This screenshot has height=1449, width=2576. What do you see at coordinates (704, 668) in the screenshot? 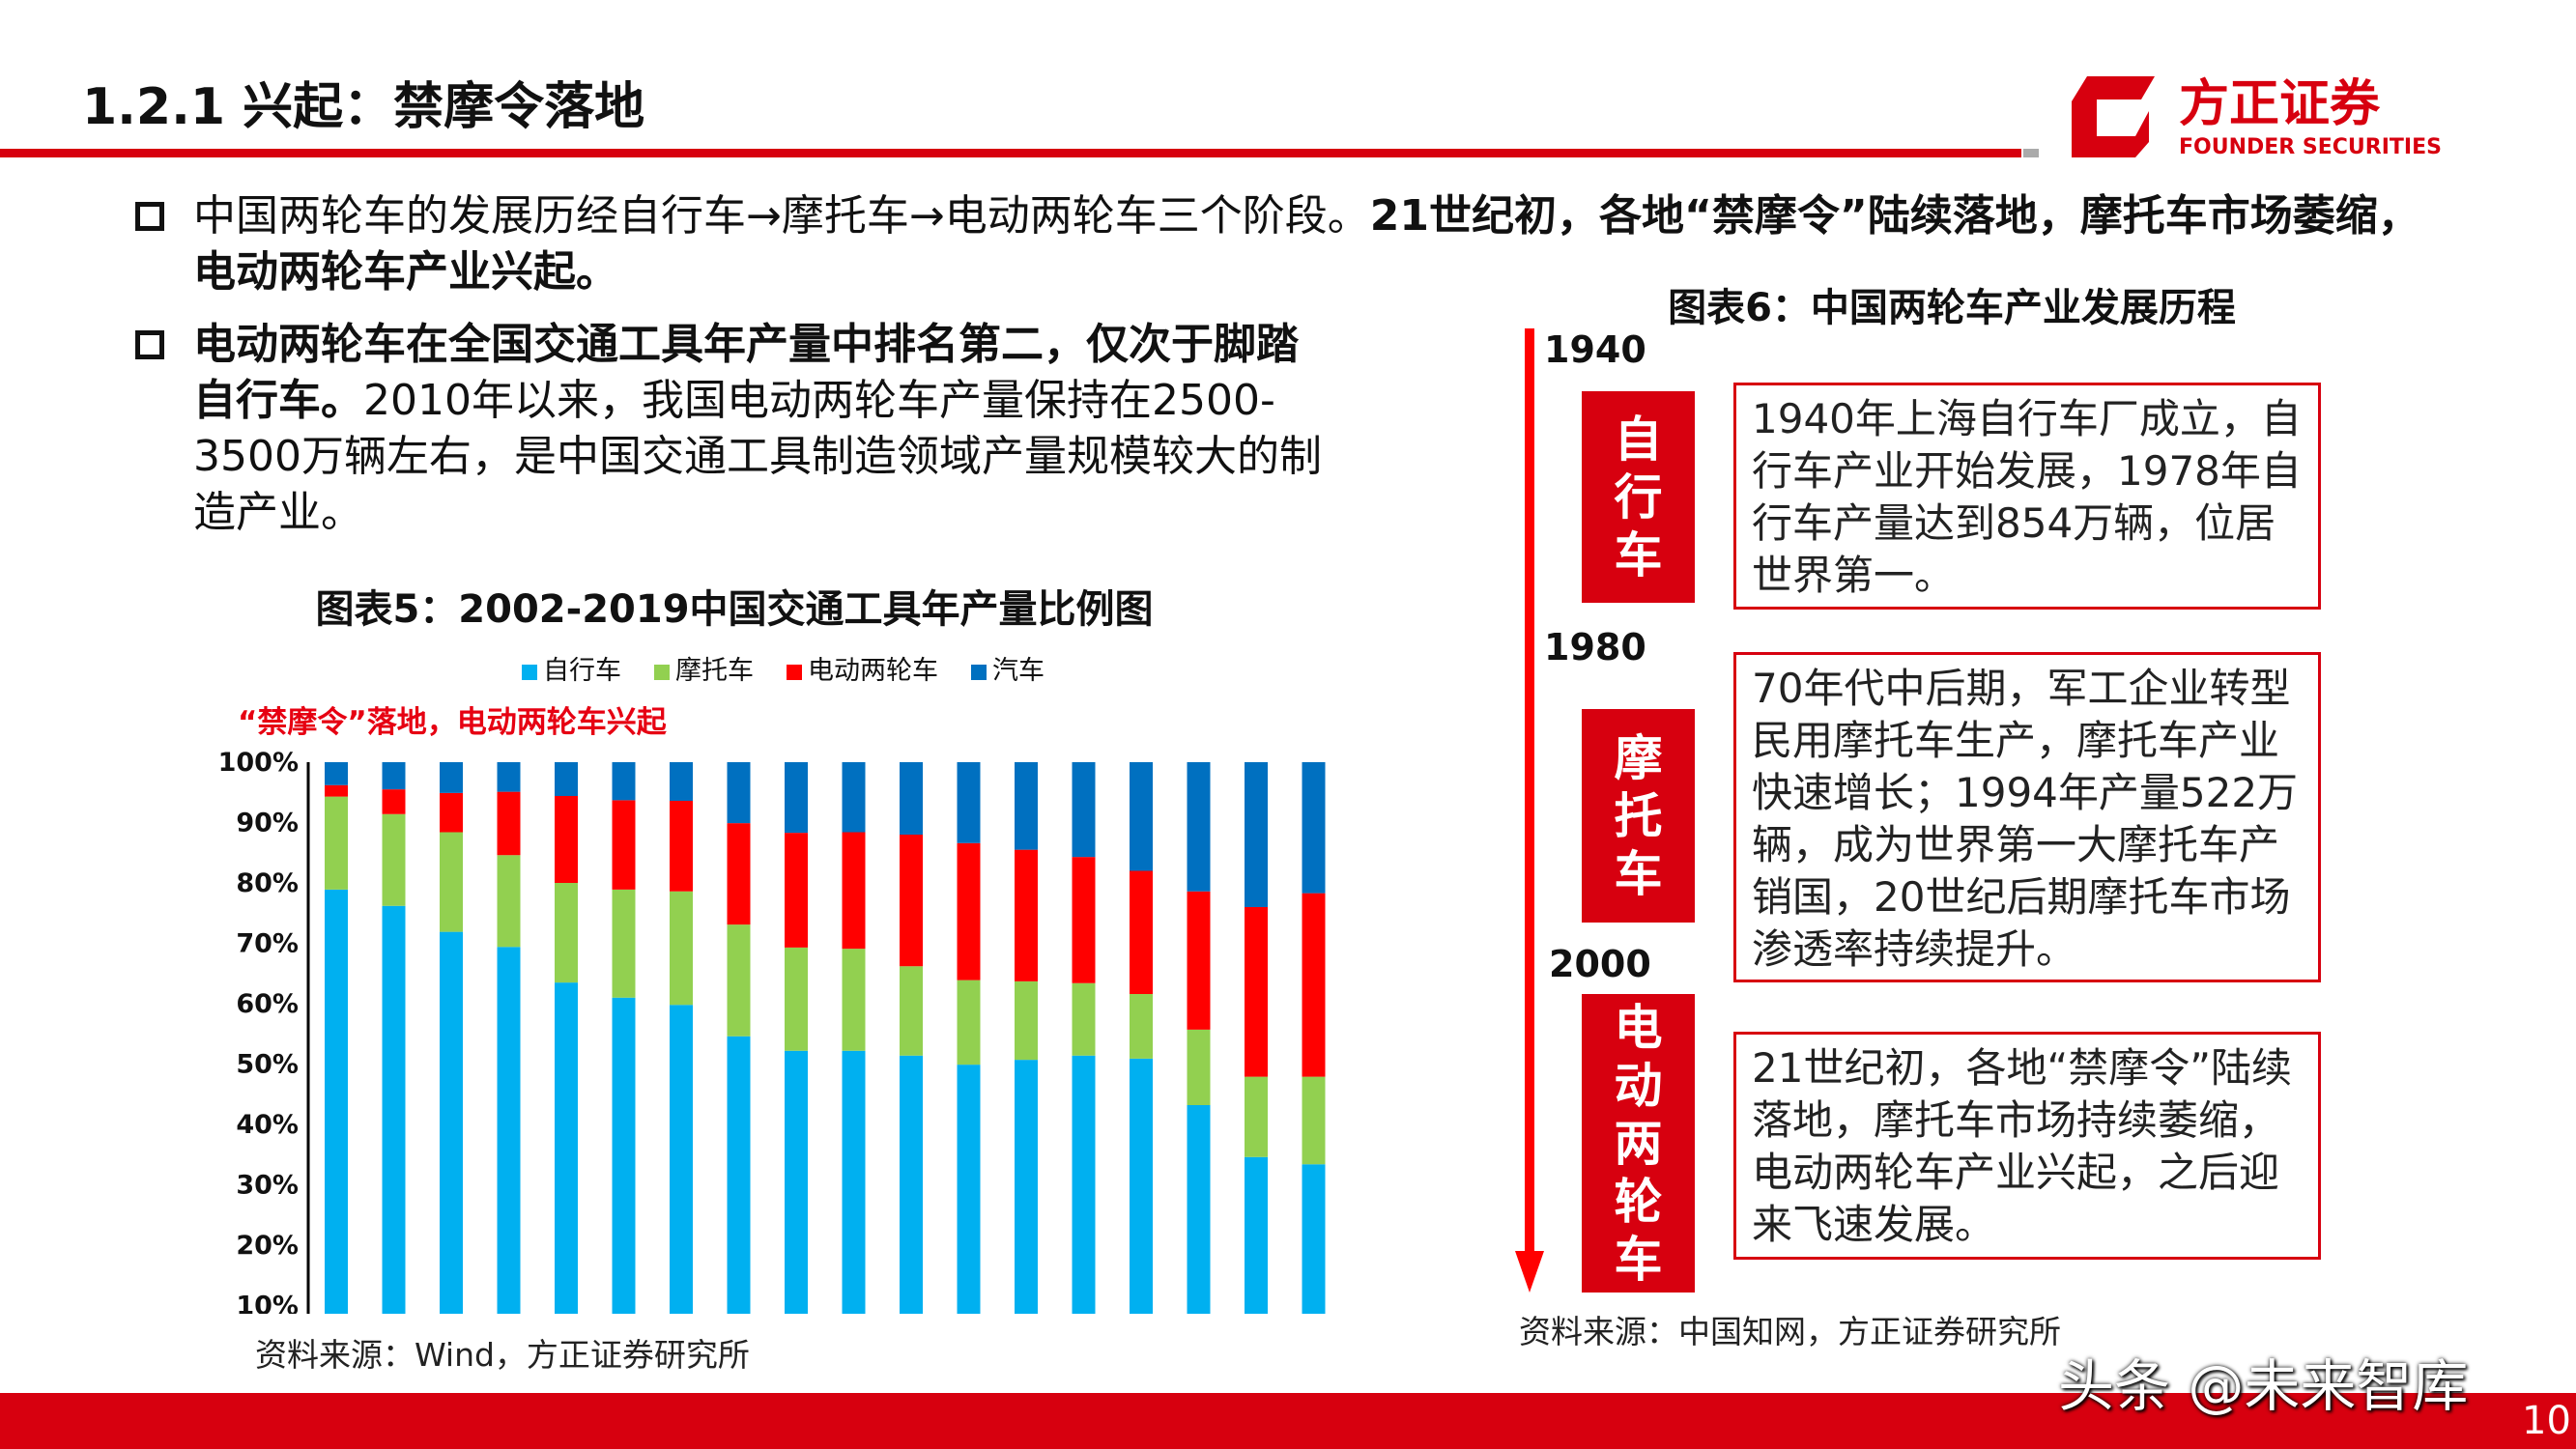
I see `legend-item: 摩托车` at bounding box center [704, 668].